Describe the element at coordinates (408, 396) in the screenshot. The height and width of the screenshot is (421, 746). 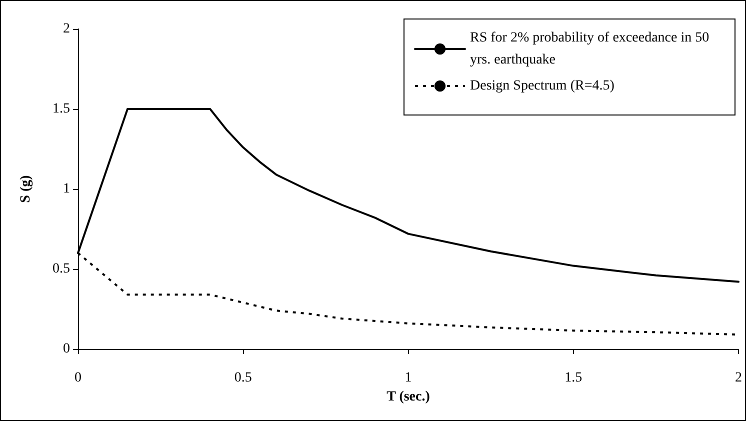
I see `x-axis-title: T (sec.)` at that location.